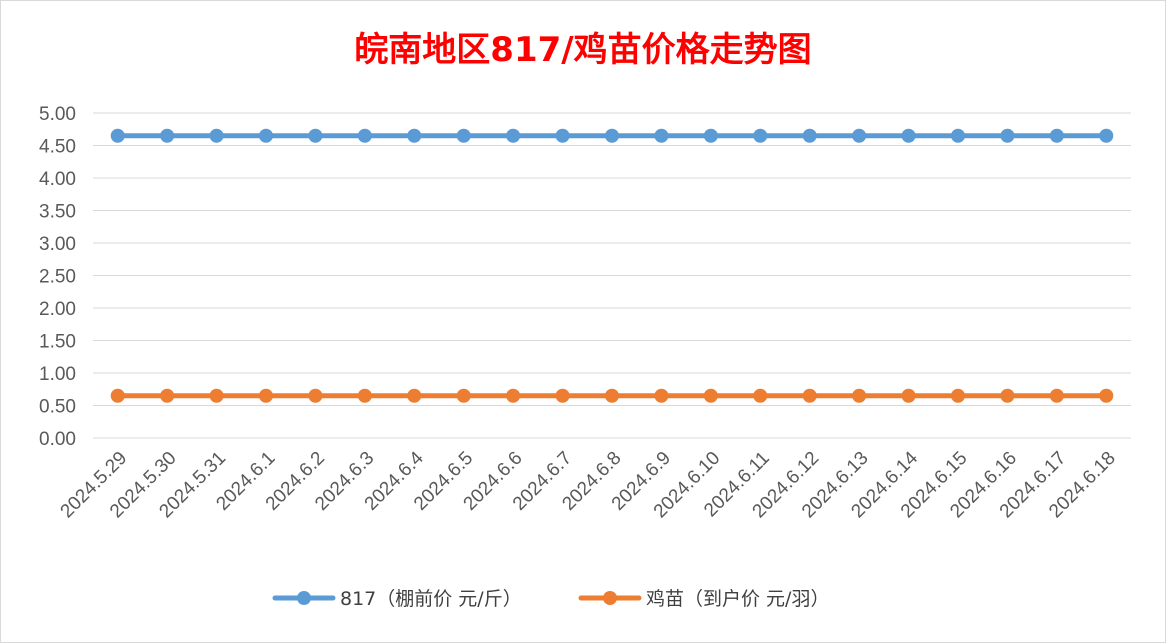 This screenshot has height=643, width=1166. Describe the element at coordinates (57, 439) in the screenshot. I see `y-tick-label: 0.00` at that location.